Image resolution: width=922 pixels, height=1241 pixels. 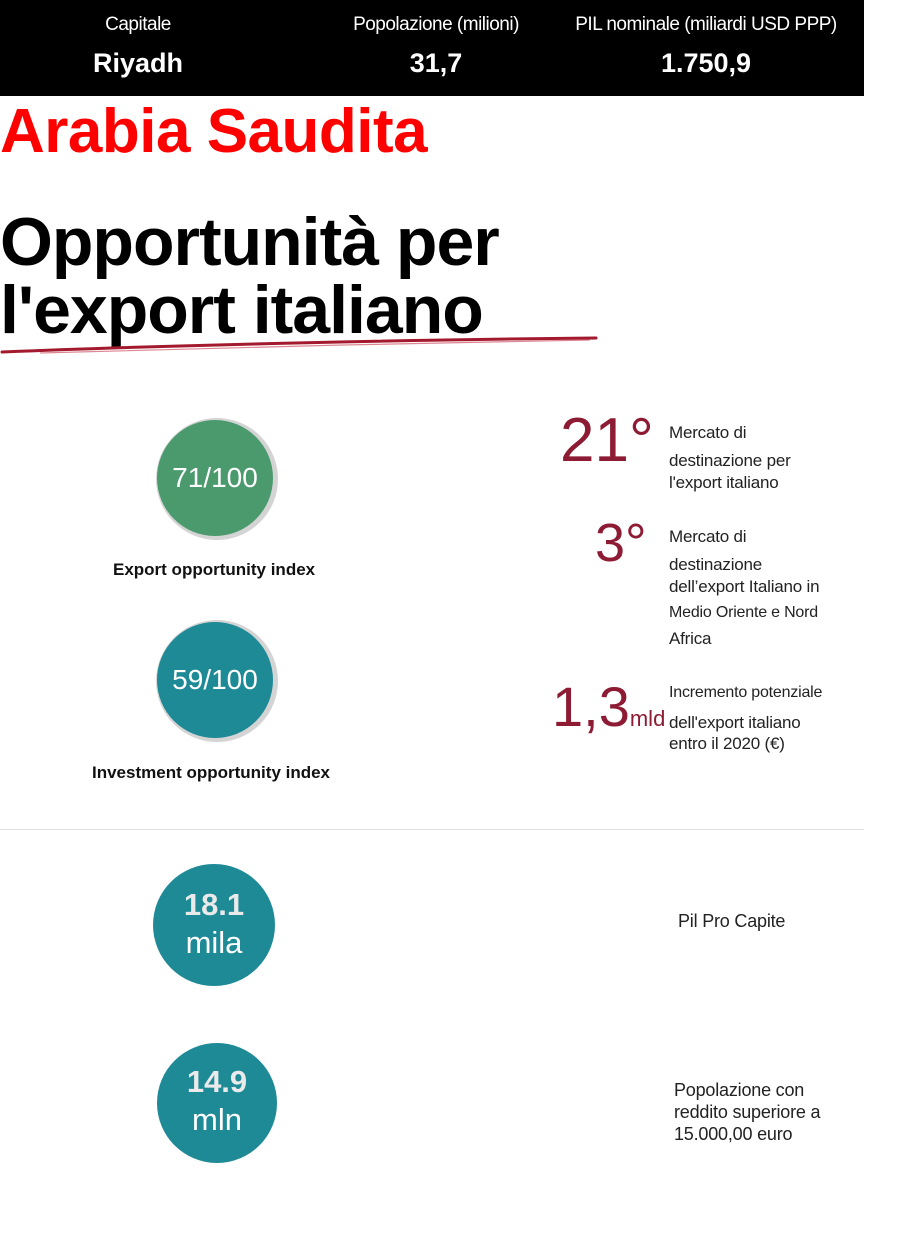 I want to click on popolazione-reddito-circle: 14.9 mln, so click(x=217, y=1103).